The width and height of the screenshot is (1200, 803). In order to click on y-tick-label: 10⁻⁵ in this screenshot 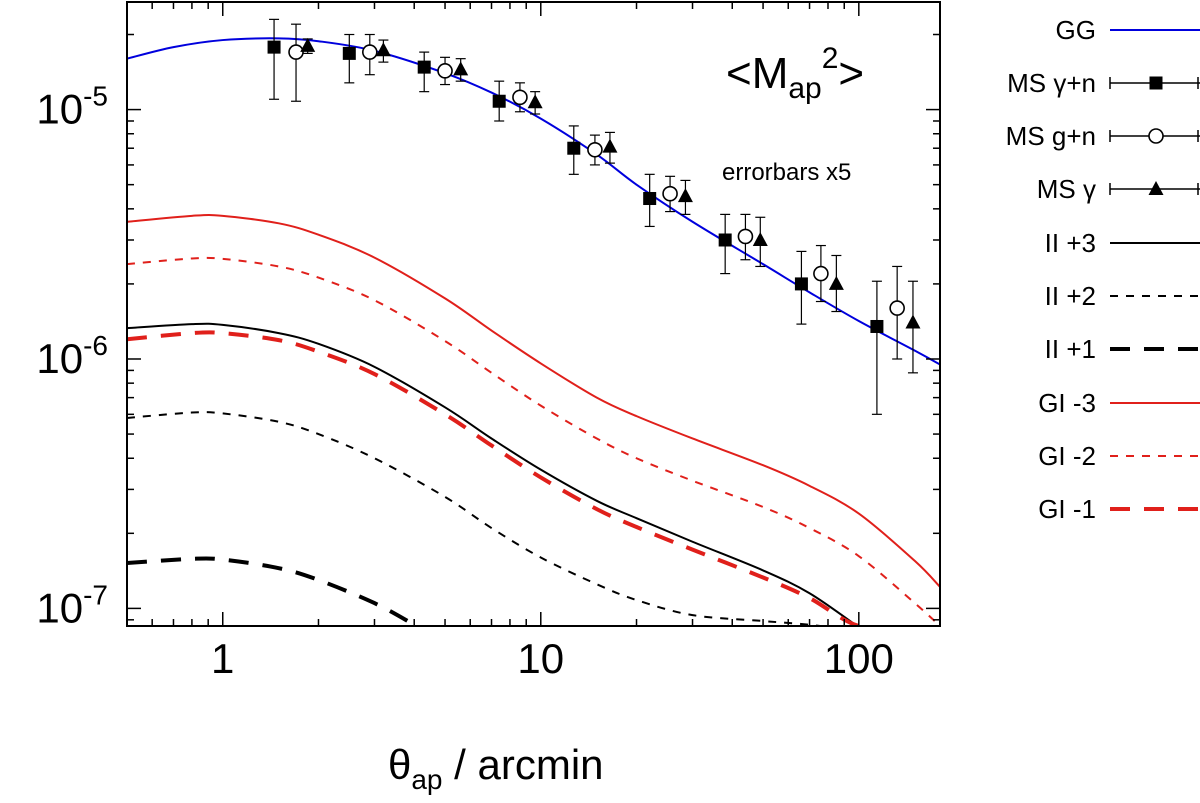, I will do `click(72, 107)`.